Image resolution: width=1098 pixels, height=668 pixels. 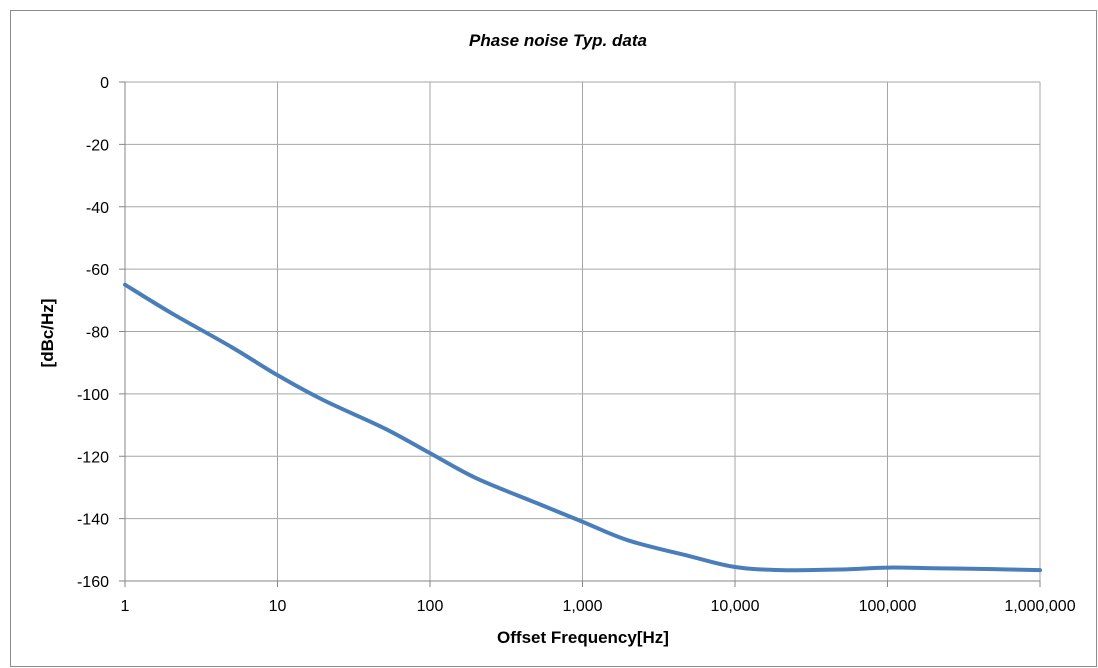 What do you see at coordinates (97, 270) in the screenshot?
I see `y-tick-label: -60` at bounding box center [97, 270].